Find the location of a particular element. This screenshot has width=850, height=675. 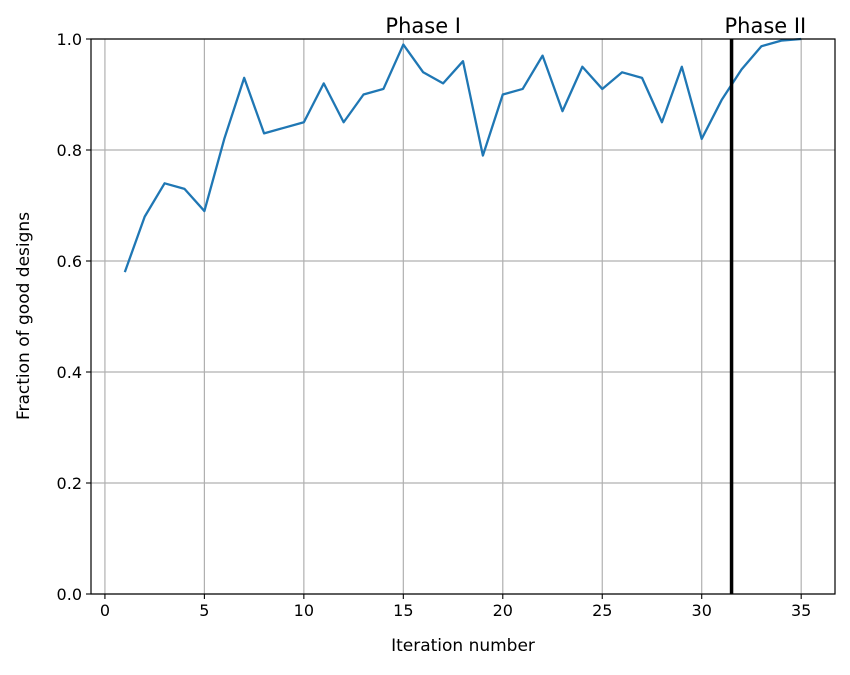

y-tick-label: 0.2 is located at coordinates (69, 483).